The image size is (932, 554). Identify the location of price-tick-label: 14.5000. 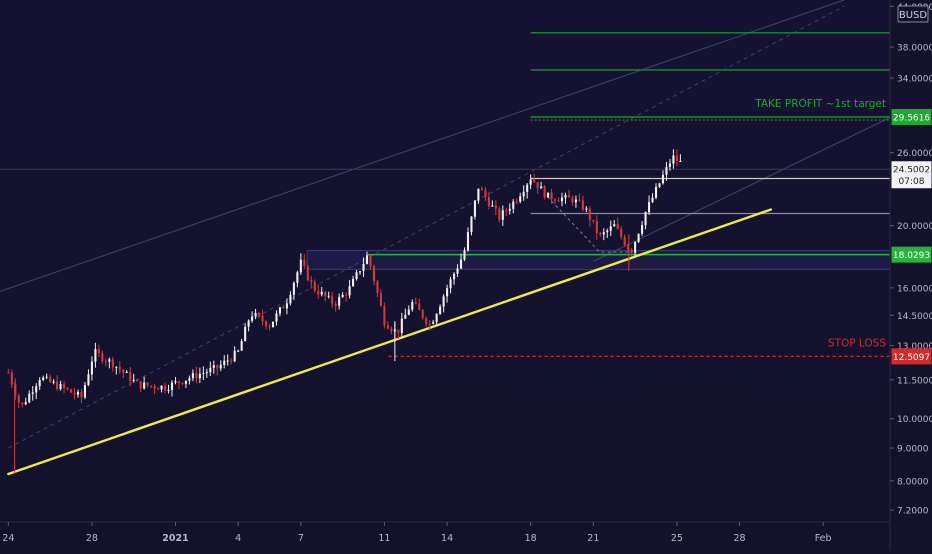
(914, 317).